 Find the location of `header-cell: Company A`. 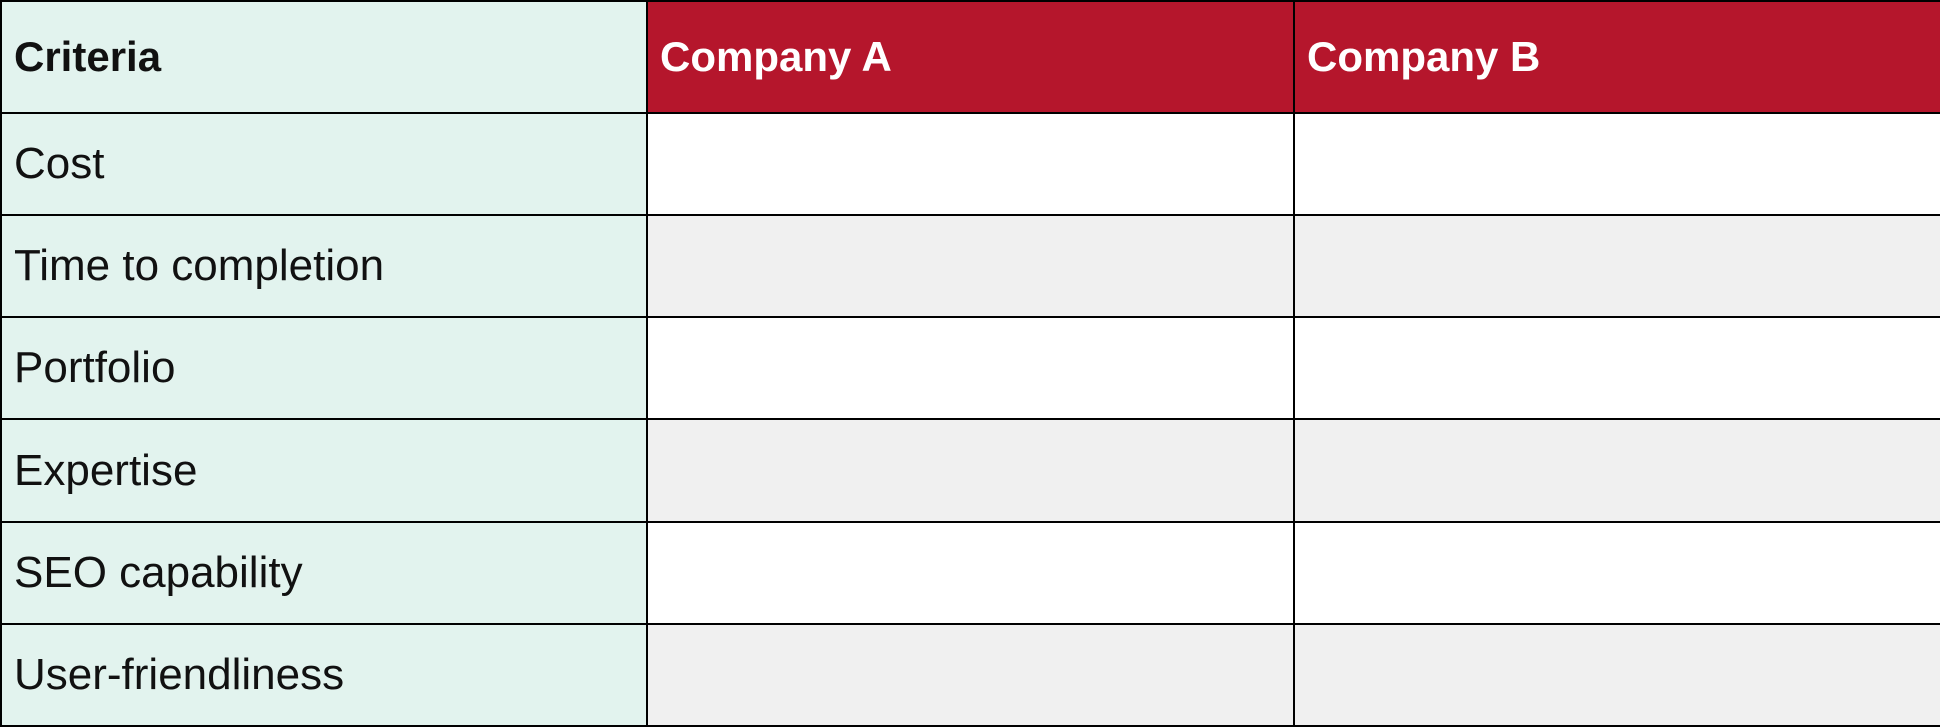

header-cell: Company A is located at coordinates (971, 58).